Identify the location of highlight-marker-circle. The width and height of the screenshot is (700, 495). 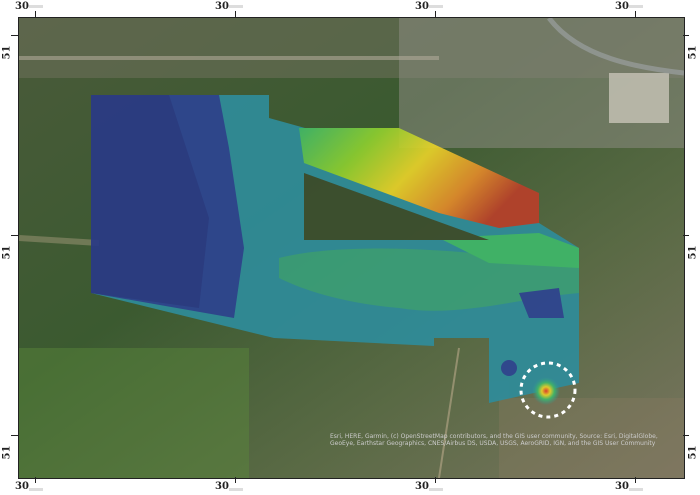
(548, 390).